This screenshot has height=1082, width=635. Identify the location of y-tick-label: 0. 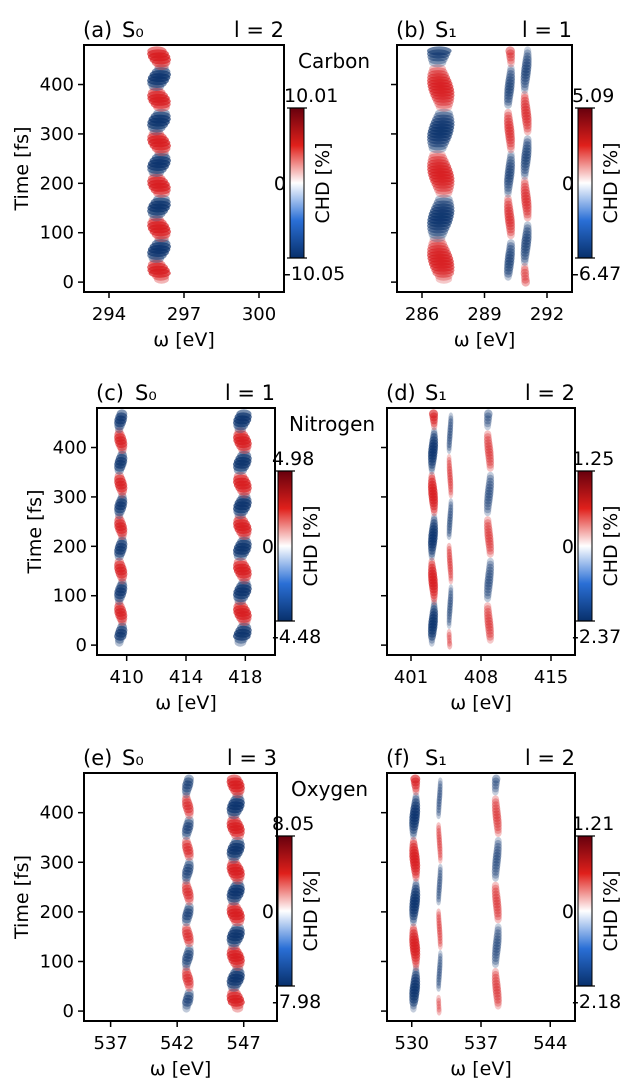
(81, 645).